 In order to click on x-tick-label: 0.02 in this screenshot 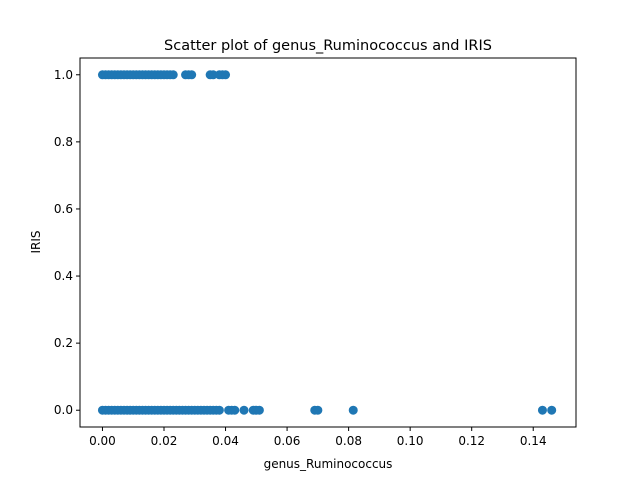, I will do `click(164, 441)`.